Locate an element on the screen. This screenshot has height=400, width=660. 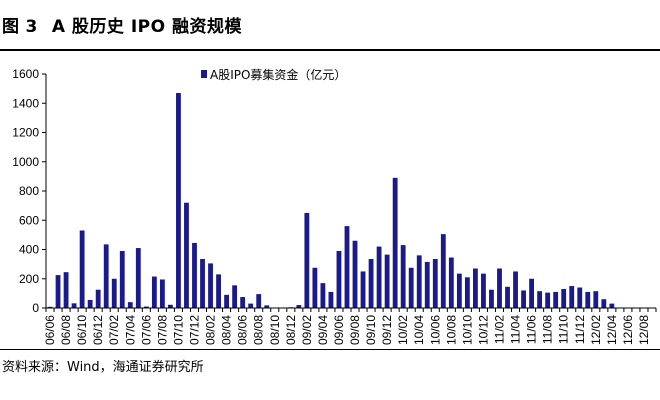
x-tick-label: 06/12 is located at coordinates (98, 330).